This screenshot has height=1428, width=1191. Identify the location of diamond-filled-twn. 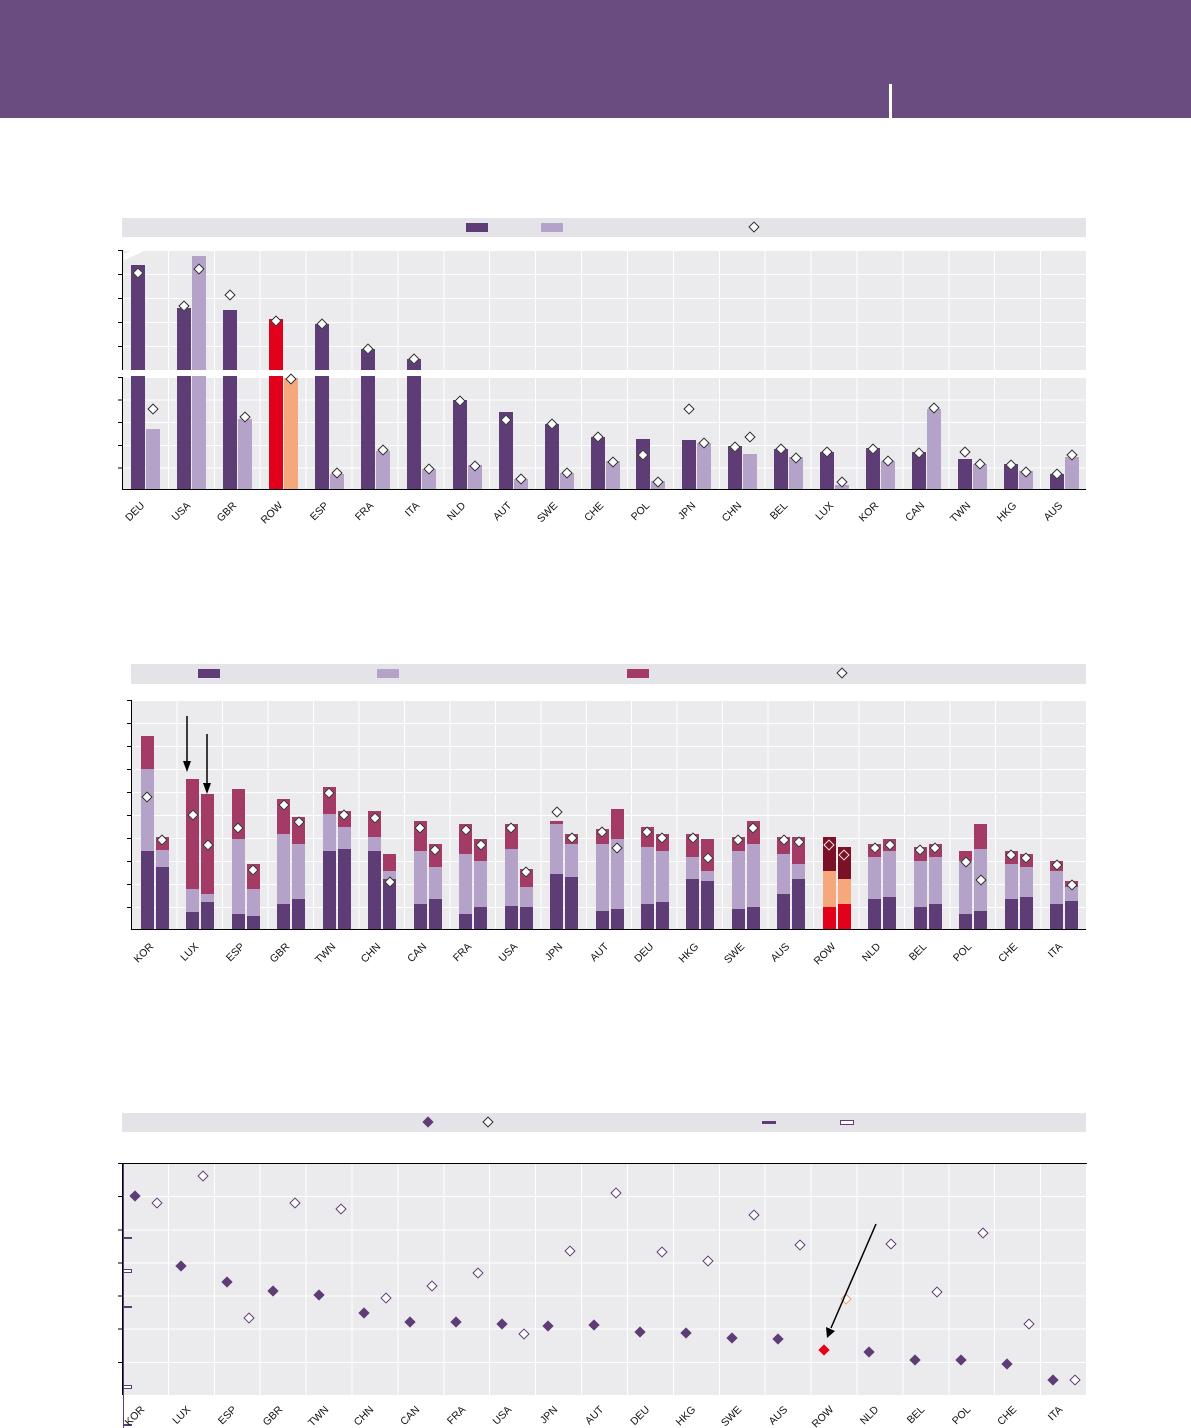
(318, 1294).